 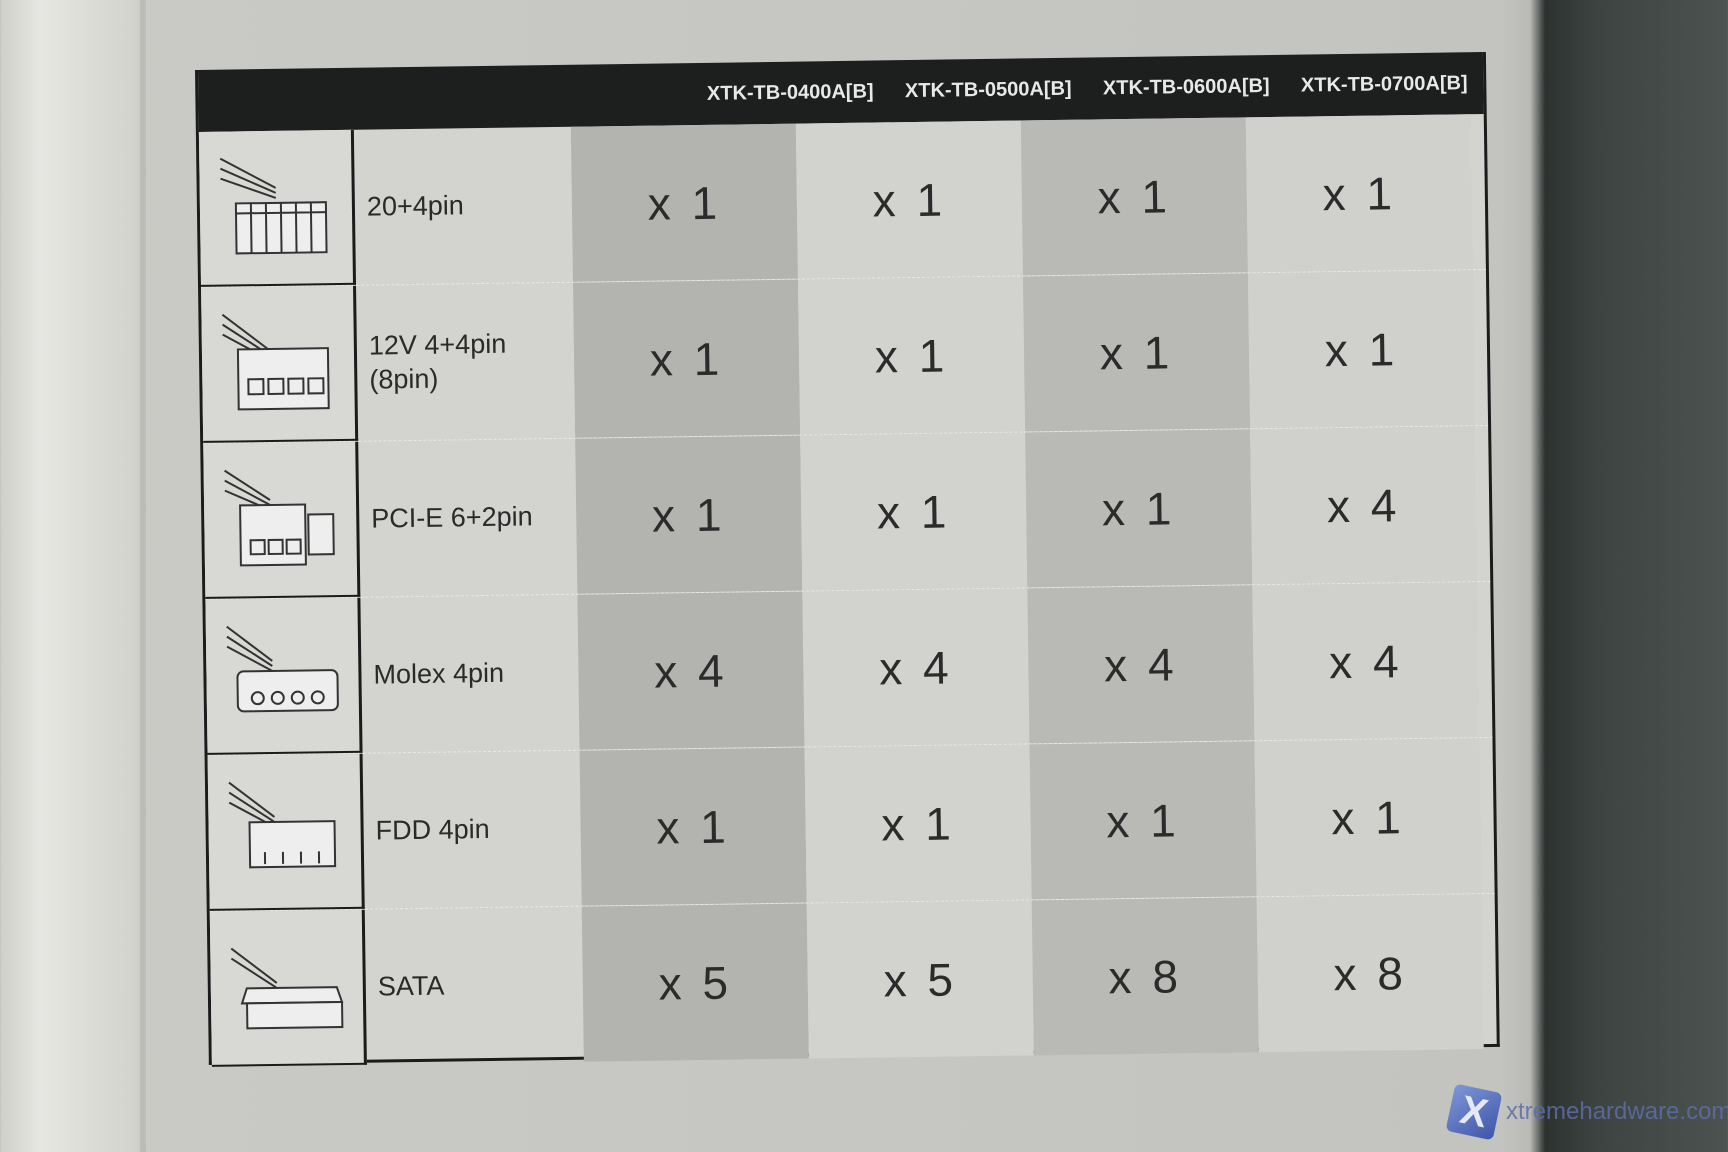 I want to click on sata-connector-icon, so click(x=288, y=988).